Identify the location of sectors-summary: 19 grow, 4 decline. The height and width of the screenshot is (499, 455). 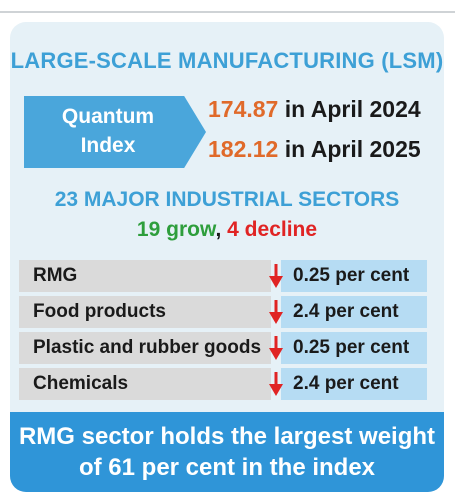
(227, 230).